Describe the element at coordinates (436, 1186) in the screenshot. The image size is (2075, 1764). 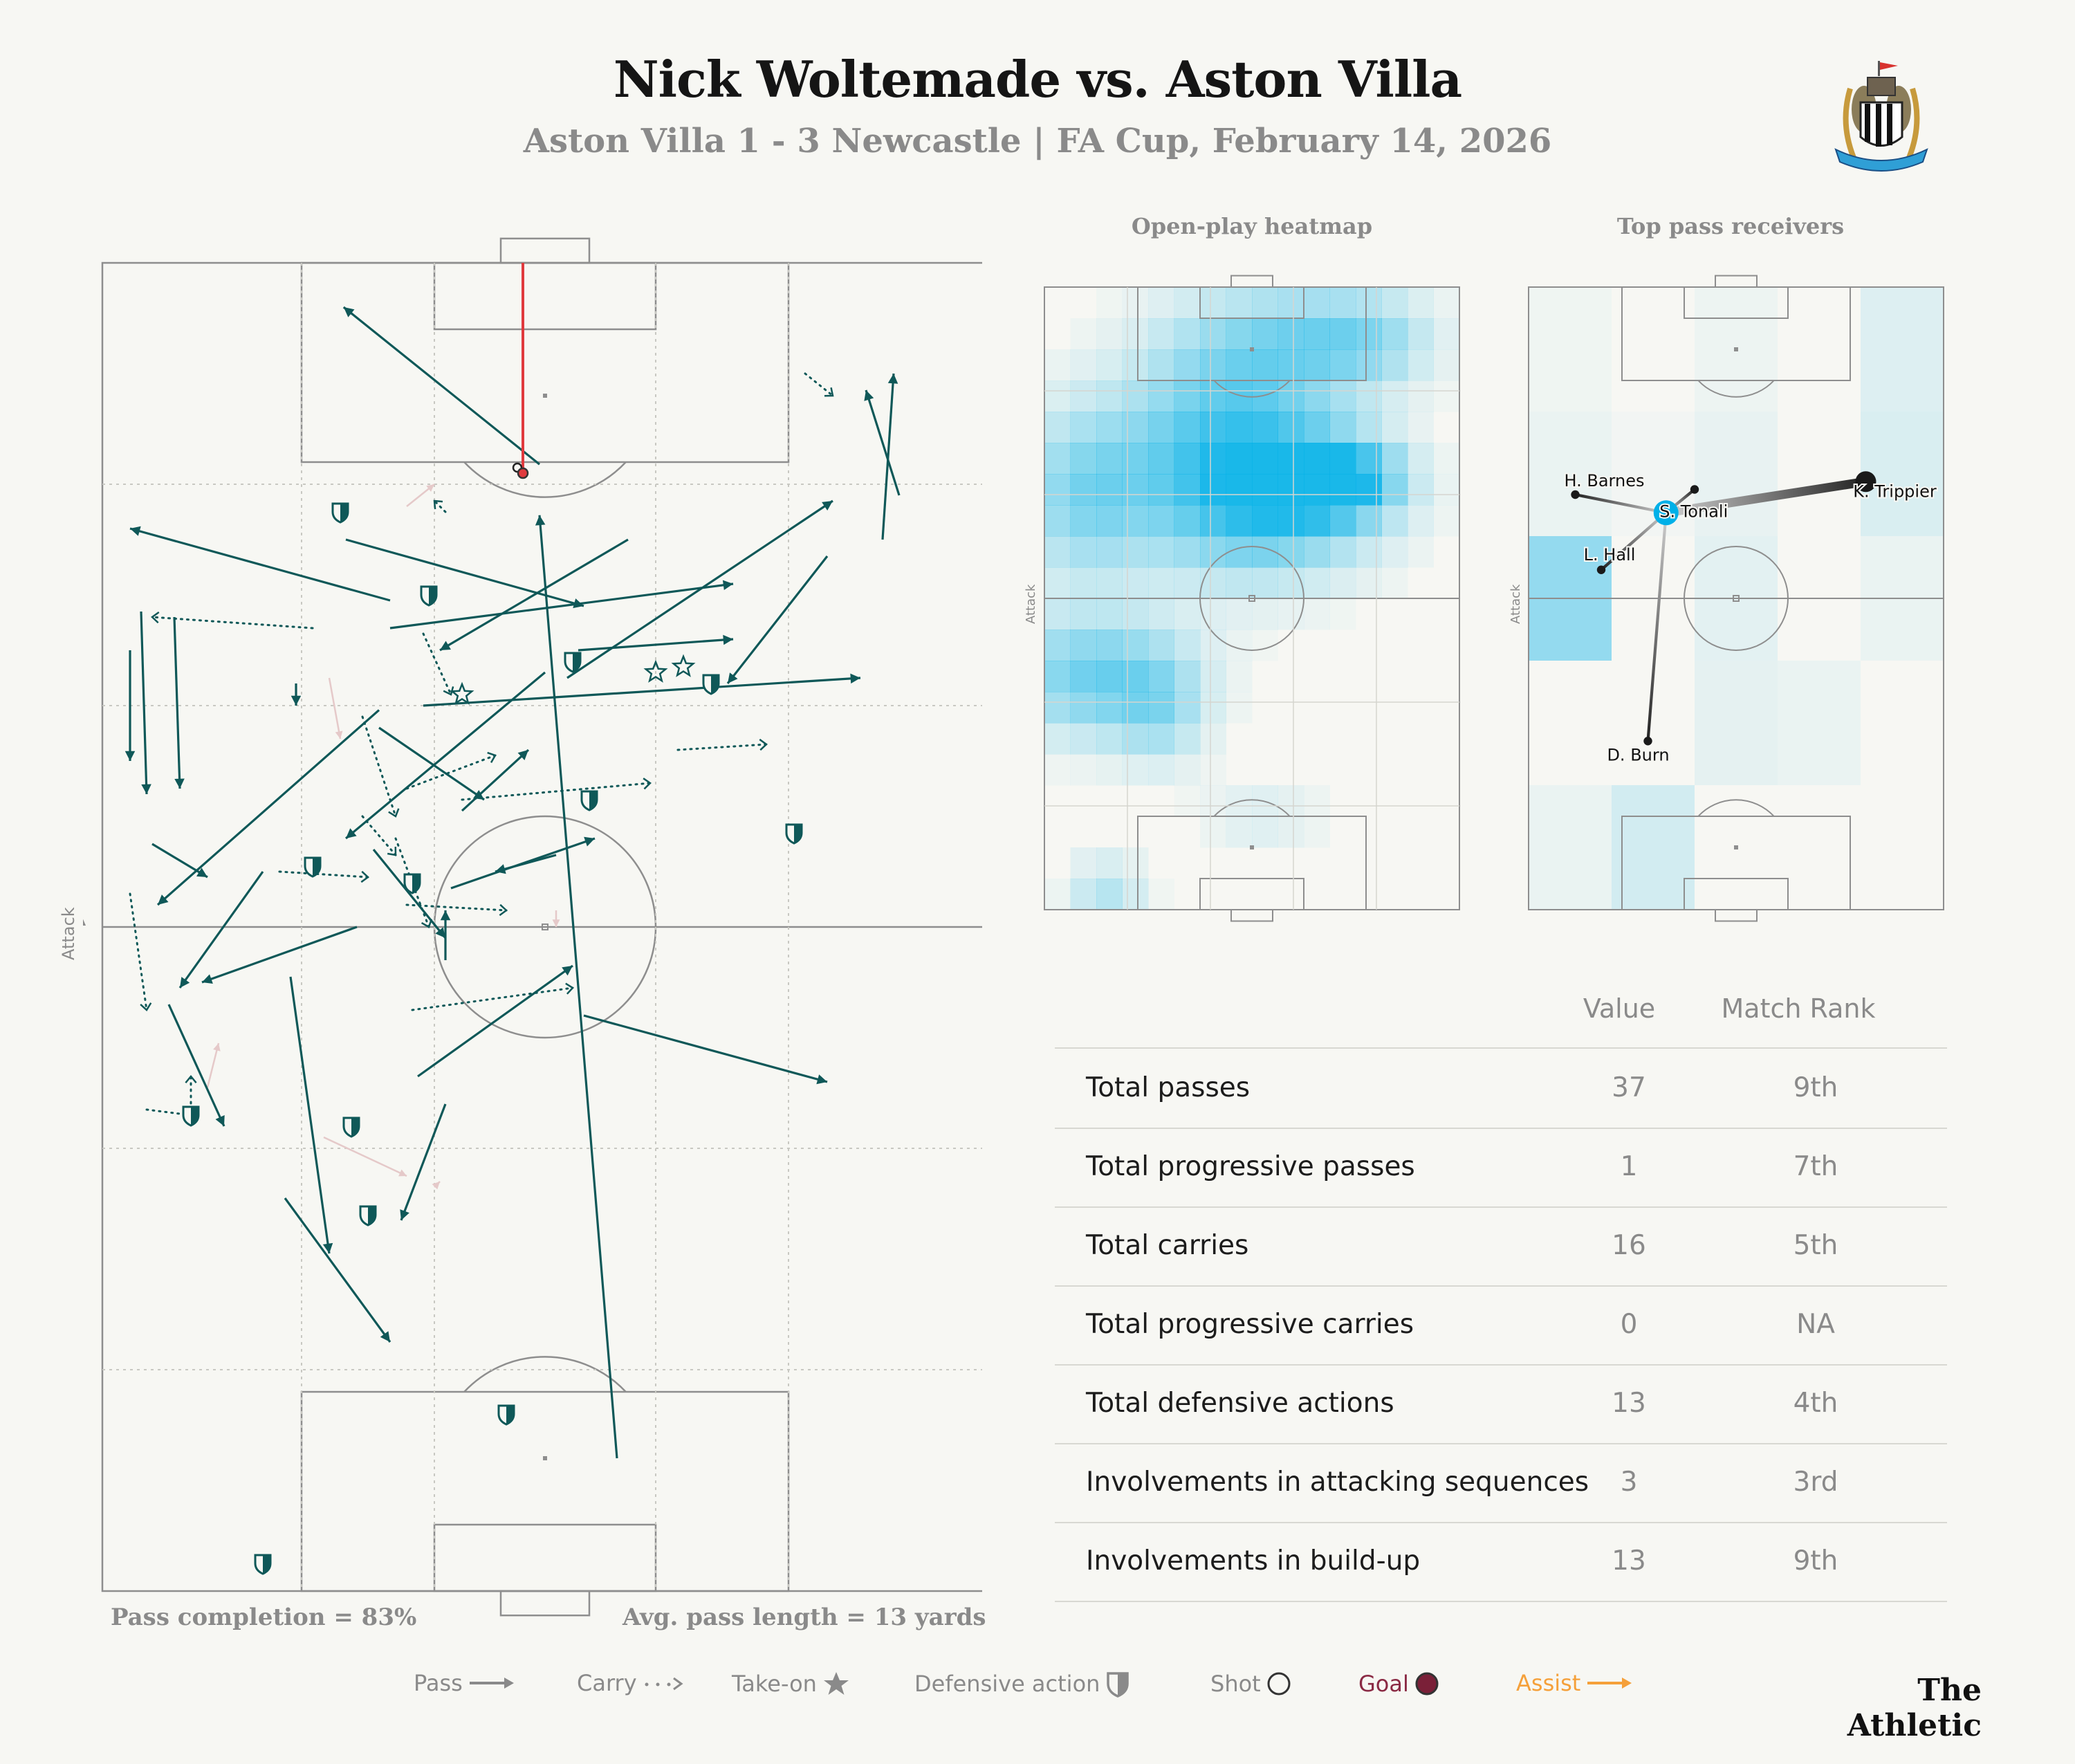
I see `pass-faded-arrowhead` at that location.